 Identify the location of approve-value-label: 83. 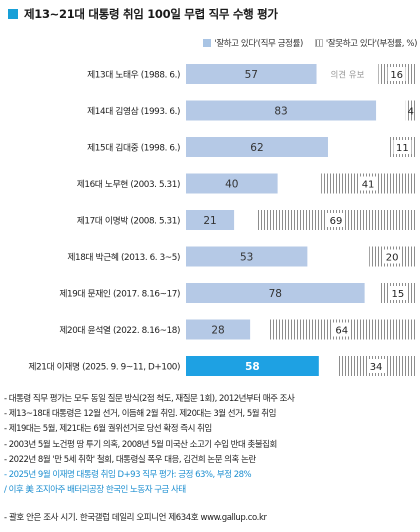
(280, 112).